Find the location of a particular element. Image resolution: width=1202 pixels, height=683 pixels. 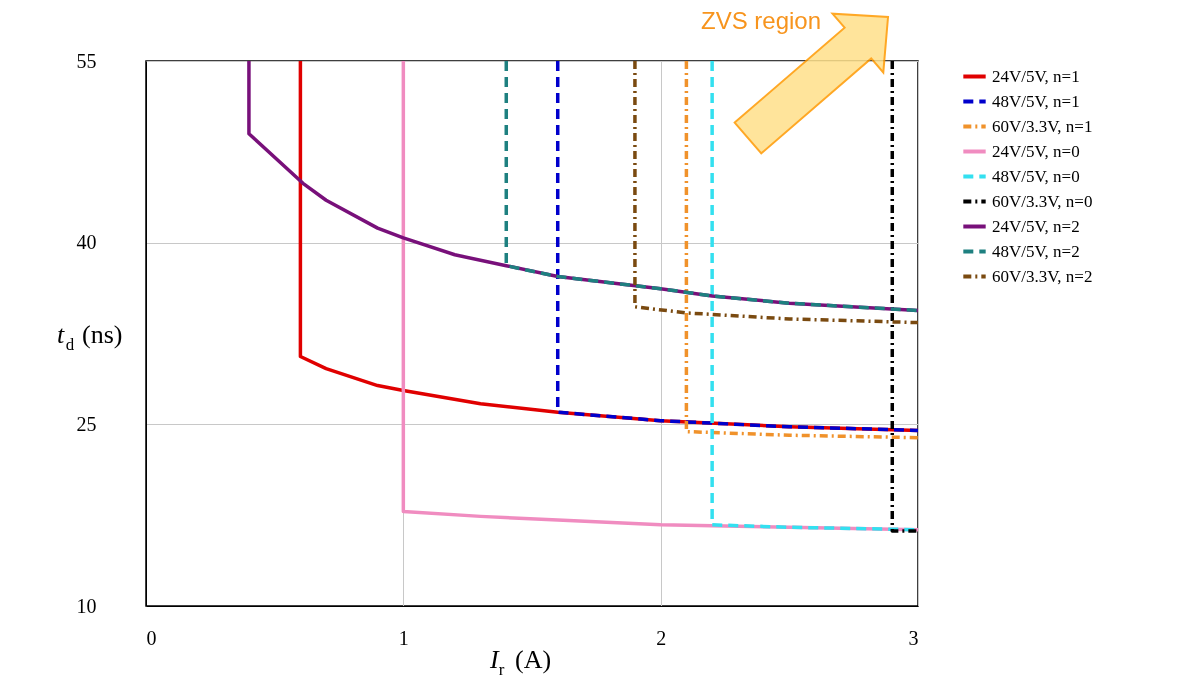

x-tick-label: 0 is located at coordinates (151, 637).